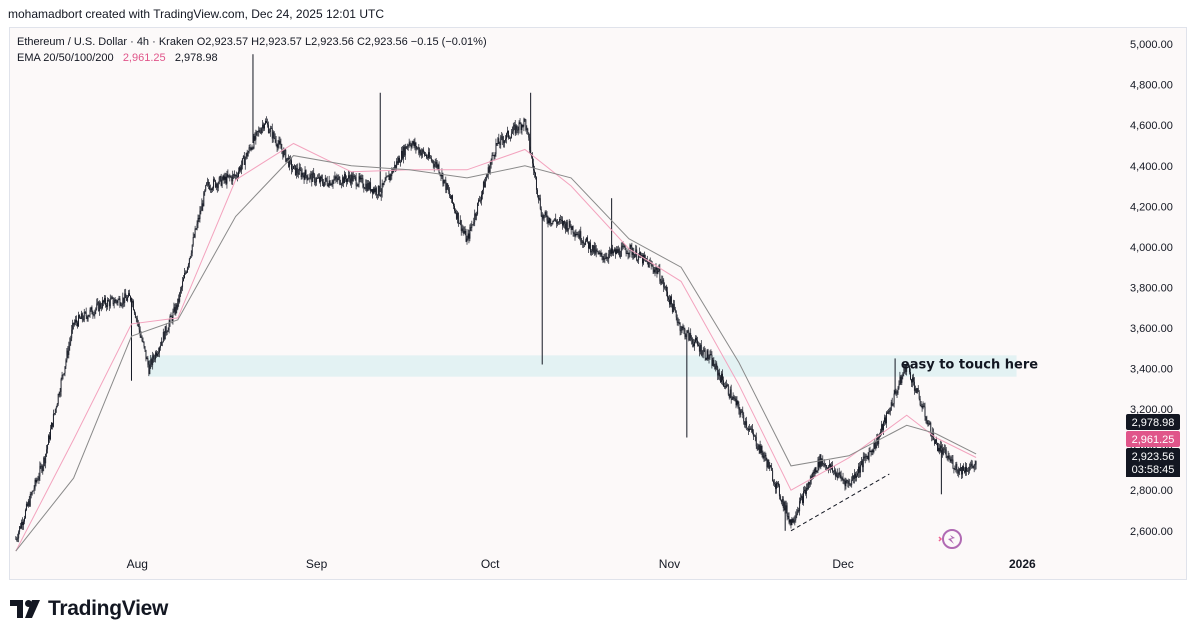 This screenshot has width=1195, height=639. Describe the element at coordinates (137, 564) in the screenshot. I see `x-tick-label: Aug` at that location.